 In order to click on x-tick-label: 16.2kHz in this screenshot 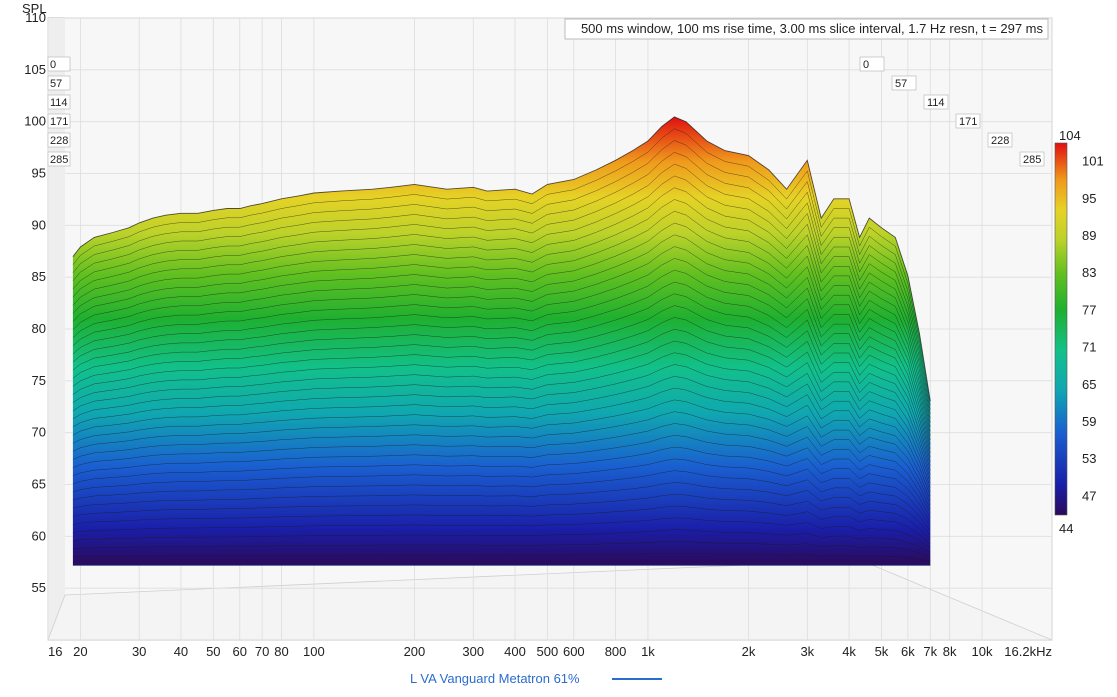, I will do `click(1028, 651)`.